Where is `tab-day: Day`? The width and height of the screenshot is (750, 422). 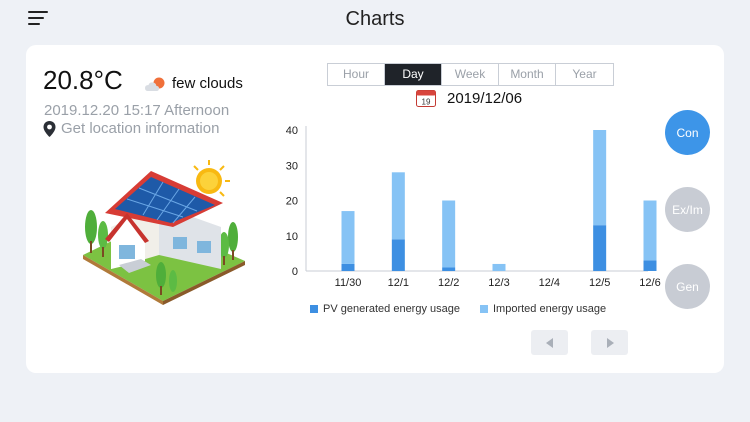
tab-day: Day is located at coordinates (413, 74).